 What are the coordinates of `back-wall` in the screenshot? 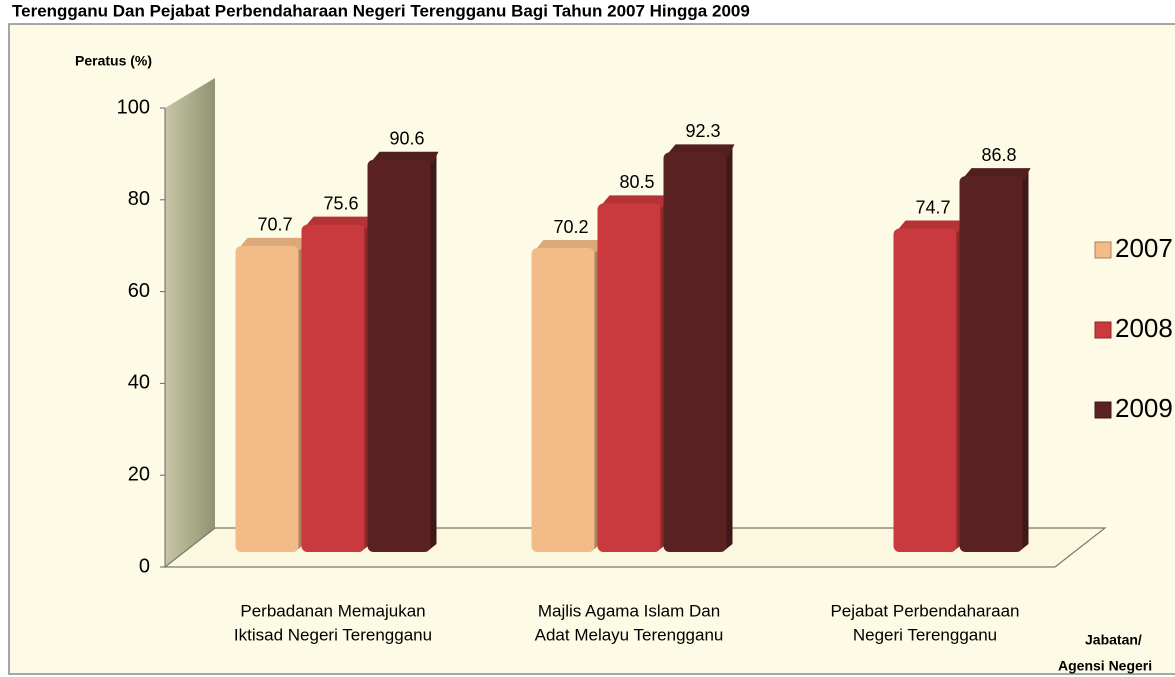 It's located at (190, 322).